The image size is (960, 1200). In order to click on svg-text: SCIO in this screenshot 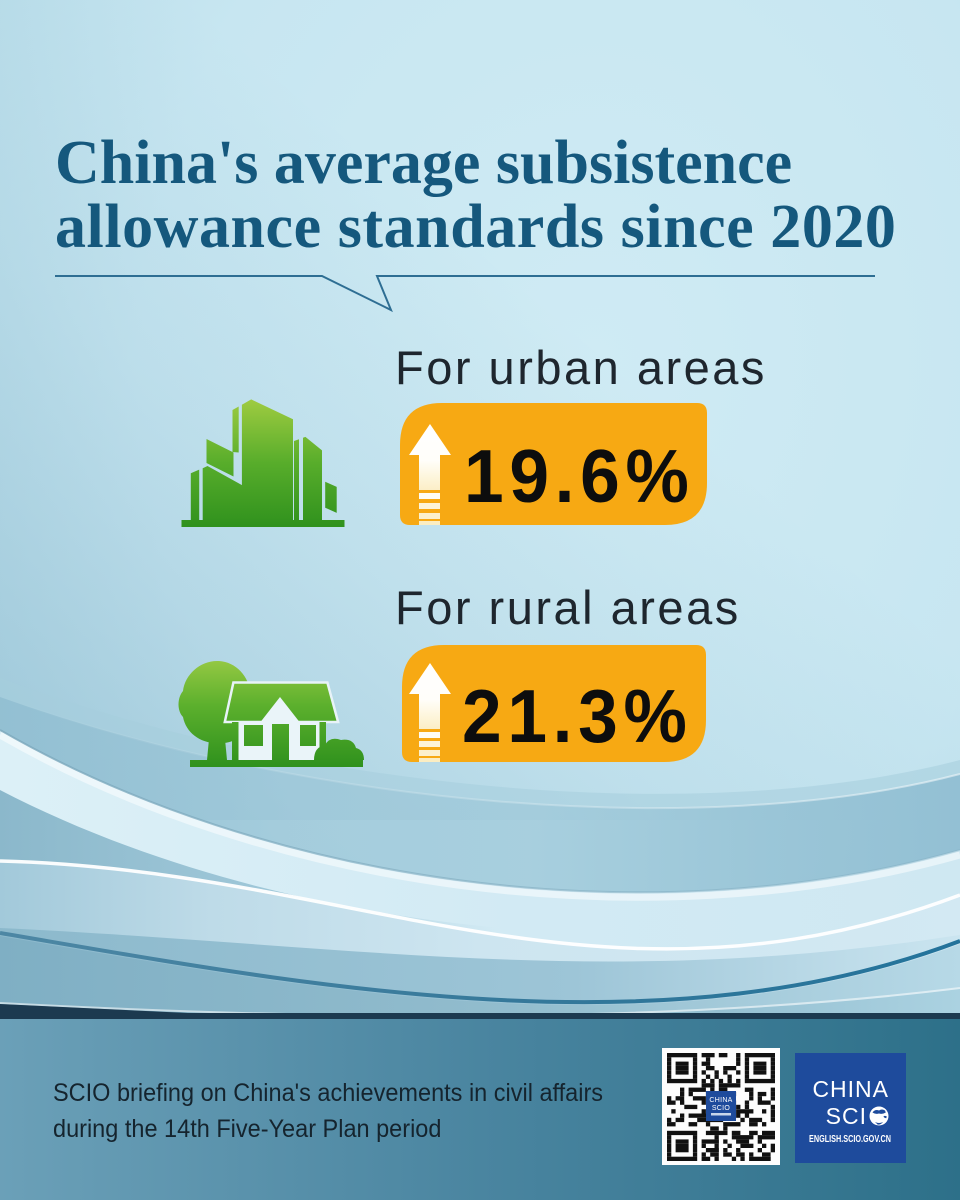, I will do `click(721, 1108)`.